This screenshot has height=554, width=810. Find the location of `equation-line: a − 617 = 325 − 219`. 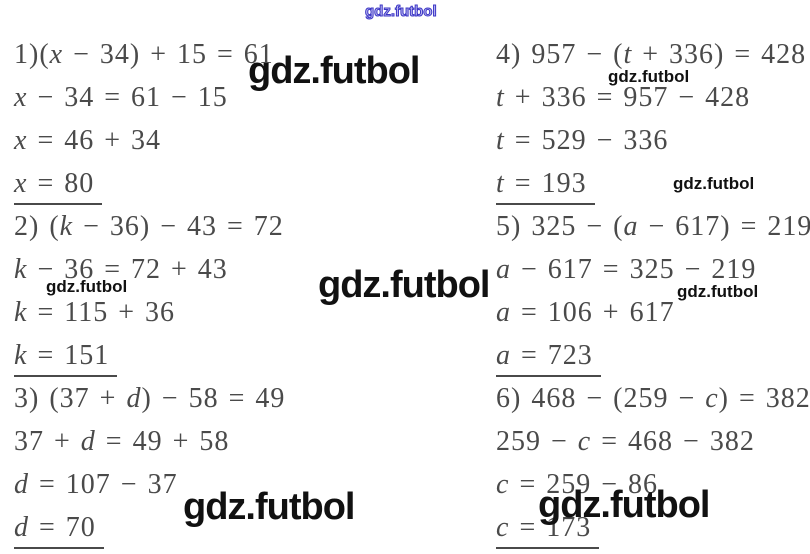

equation-line: a − 617 = 325 − 219 is located at coordinates (626, 269).